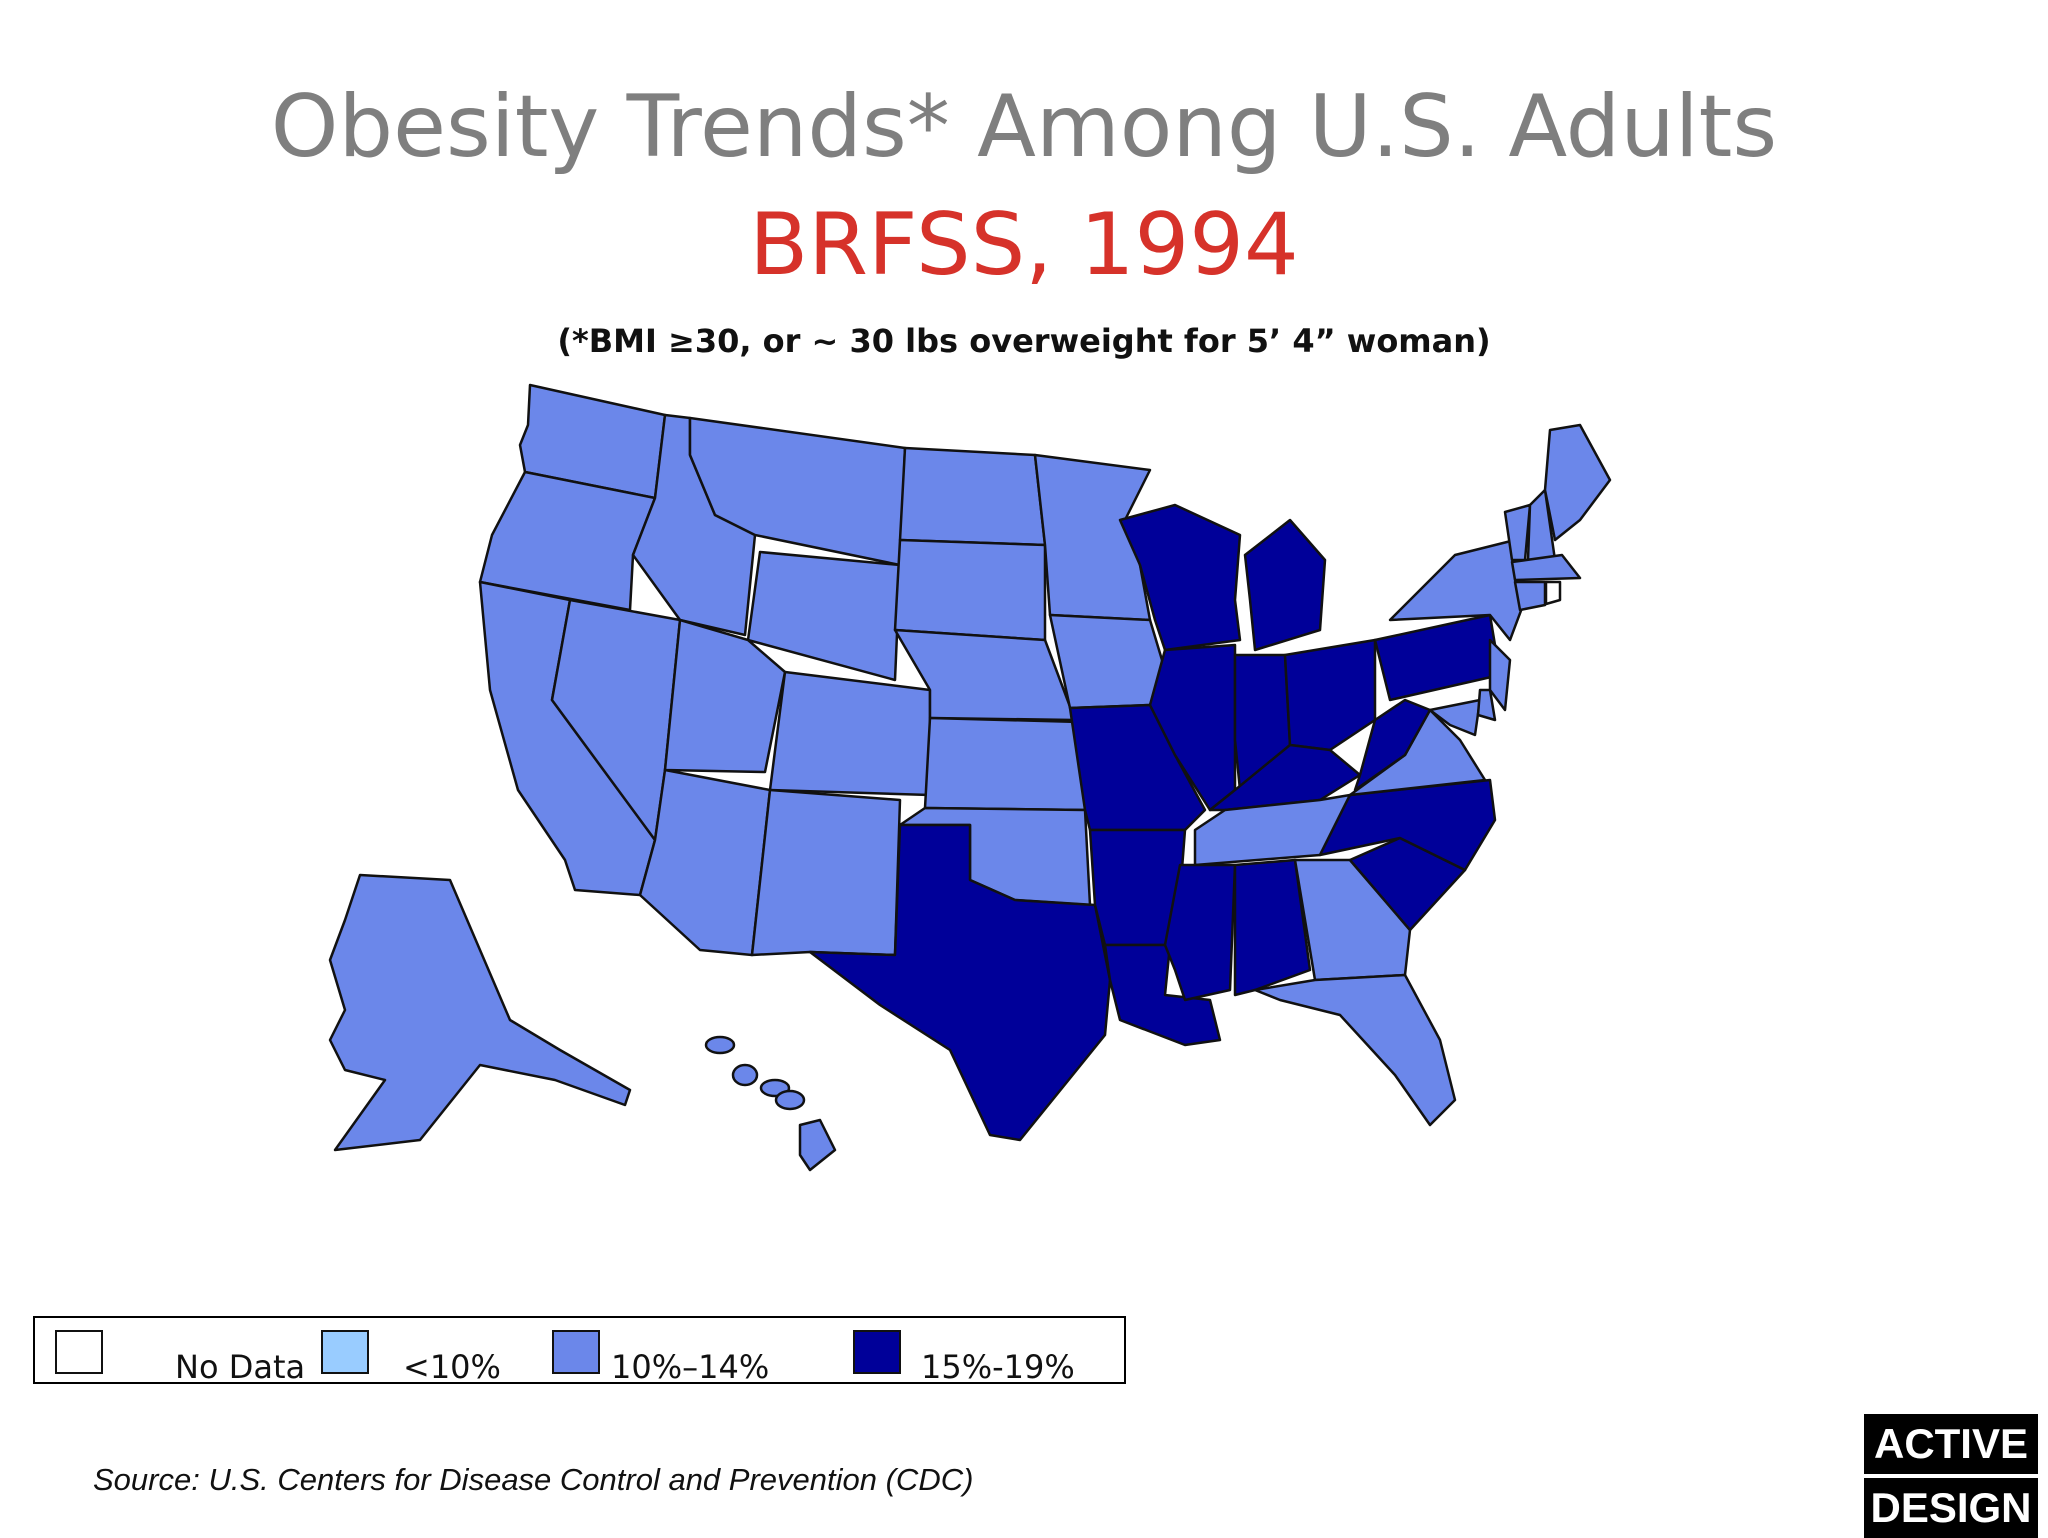 Image resolution: width=2048 pixels, height=1538 pixels. What do you see at coordinates (1200, 932) in the screenshot?
I see `state-mississippi` at bounding box center [1200, 932].